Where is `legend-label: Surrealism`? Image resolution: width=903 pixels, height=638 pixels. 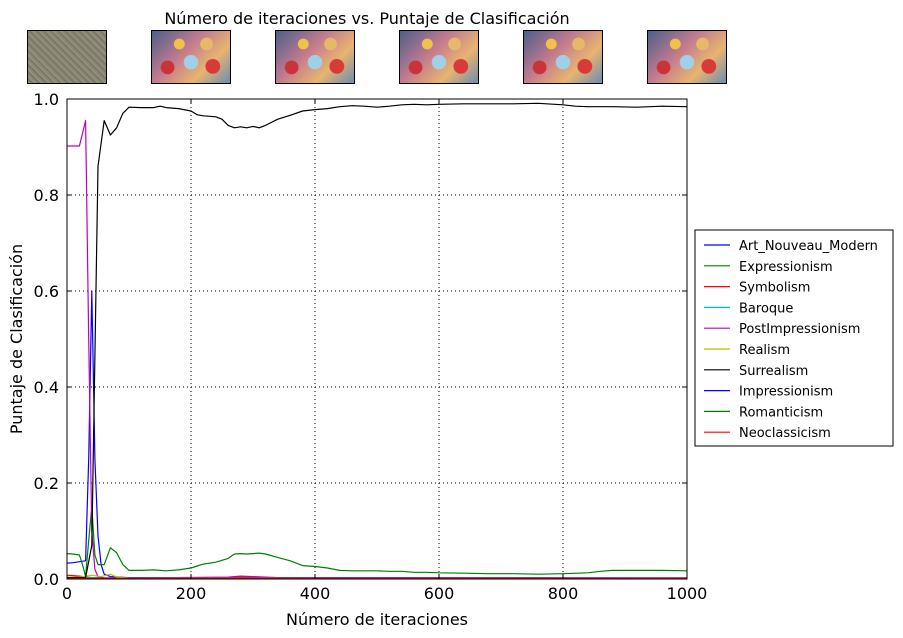
legend-label: Surrealism is located at coordinates (773, 371).